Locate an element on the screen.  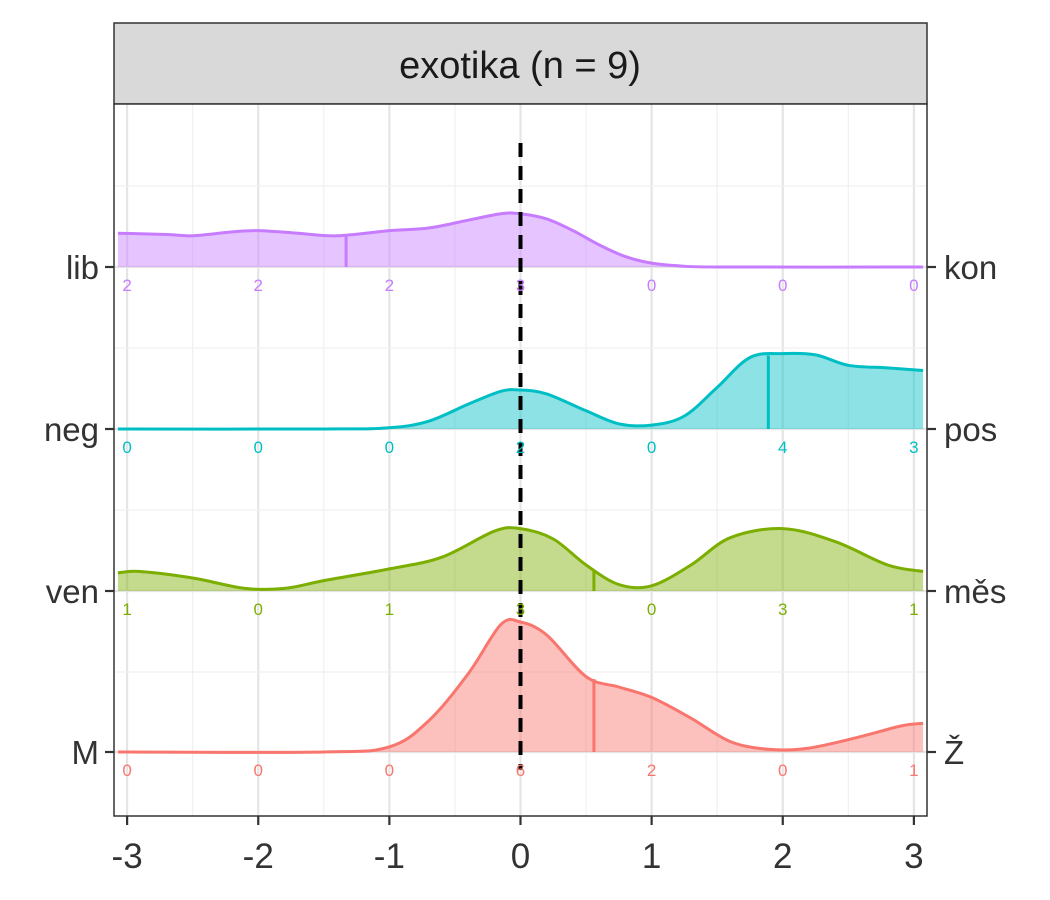
y-label-left: M is located at coordinates (86, 752).